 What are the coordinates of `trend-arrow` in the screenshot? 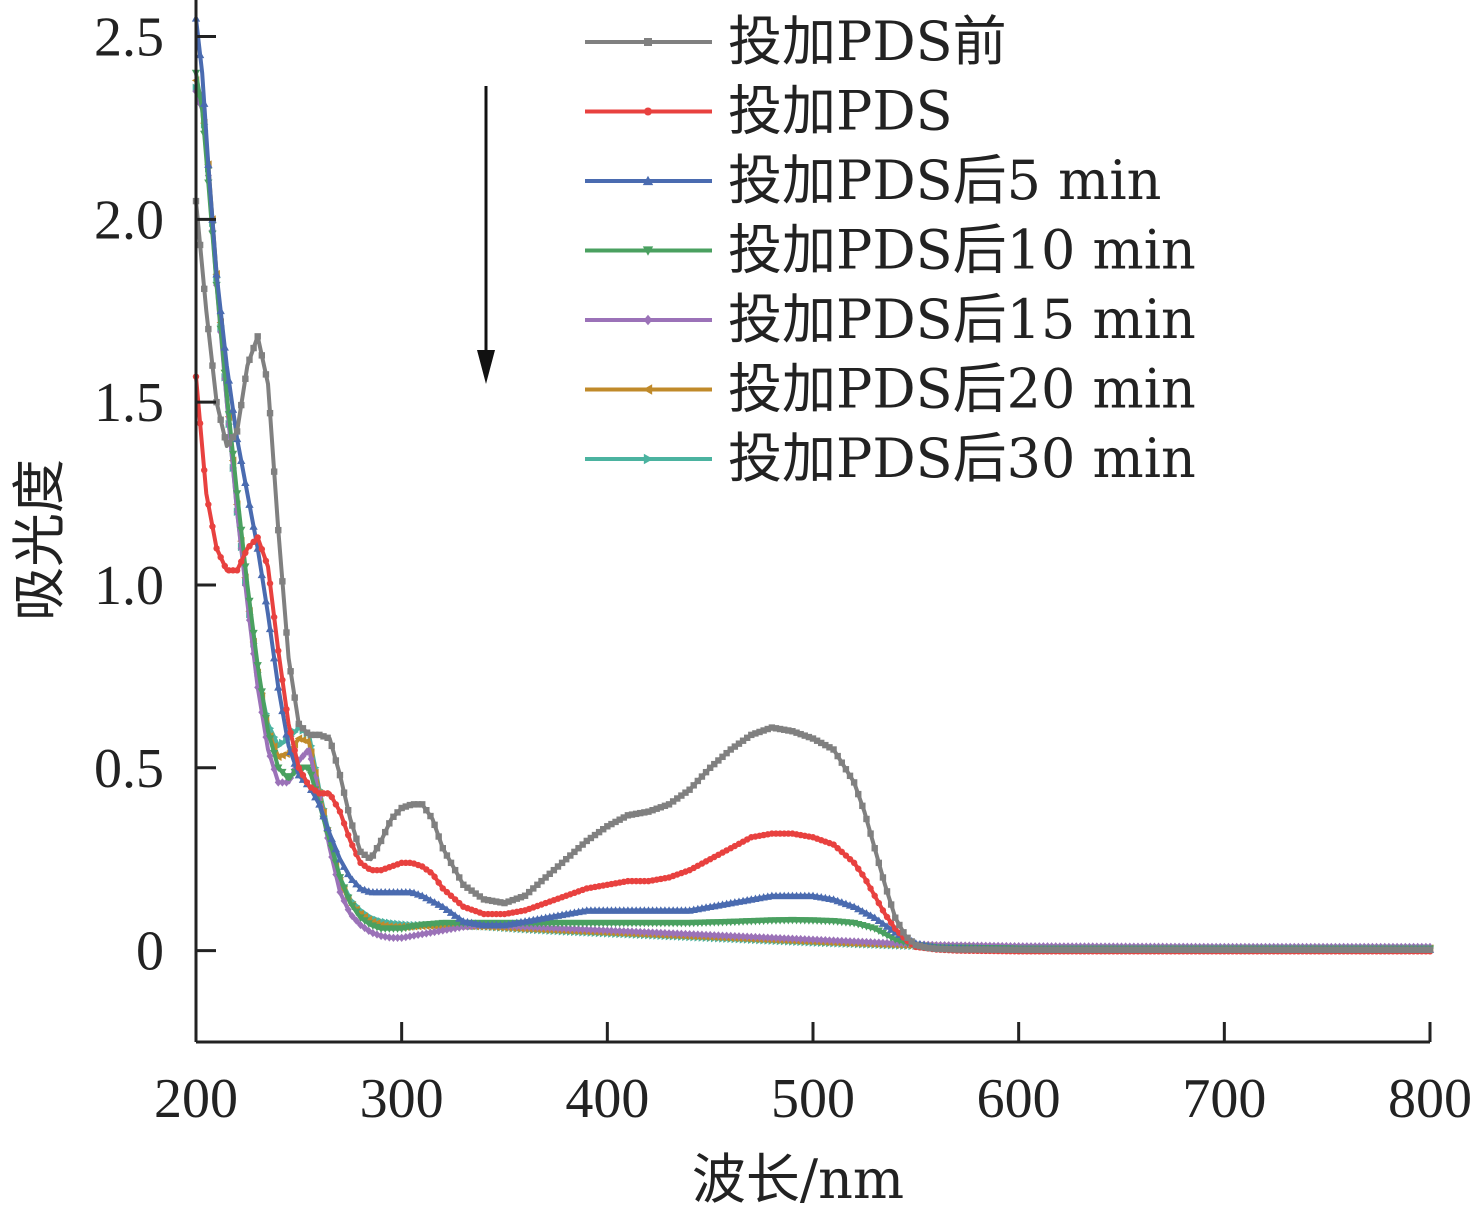 It's located at (486, 235).